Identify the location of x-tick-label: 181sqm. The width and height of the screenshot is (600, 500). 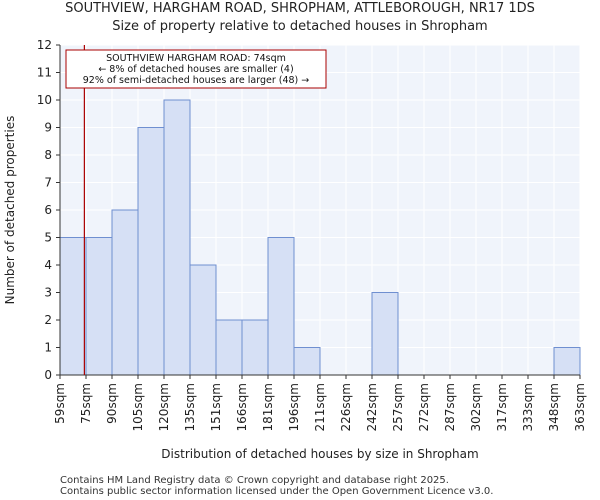
(268, 407).